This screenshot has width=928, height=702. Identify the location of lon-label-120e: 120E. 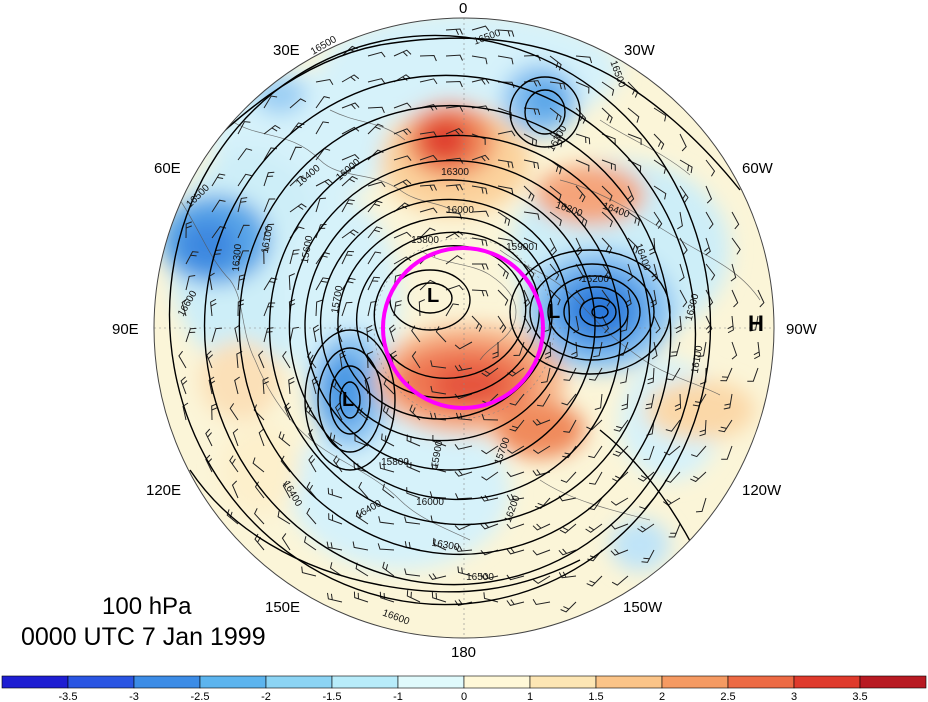
(163, 490).